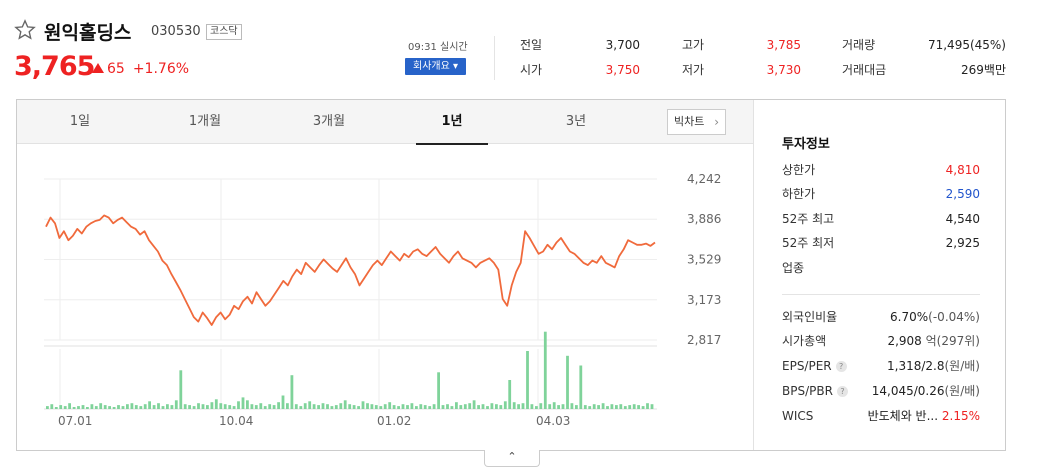  What do you see at coordinates (808, 243) in the screenshot?
I see `low52-label: 52주 최저` at bounding box center [808, 243].